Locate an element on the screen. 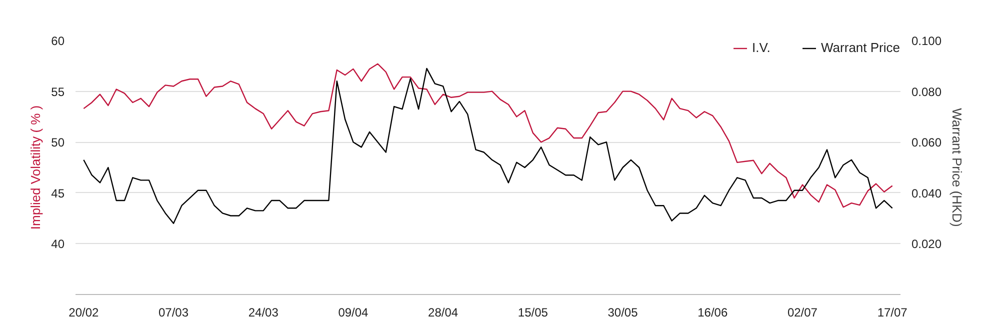 The width and height of the screenshot is (1000, 324). y2-tick-label: 0.100 is located at coordinates (927, 41).